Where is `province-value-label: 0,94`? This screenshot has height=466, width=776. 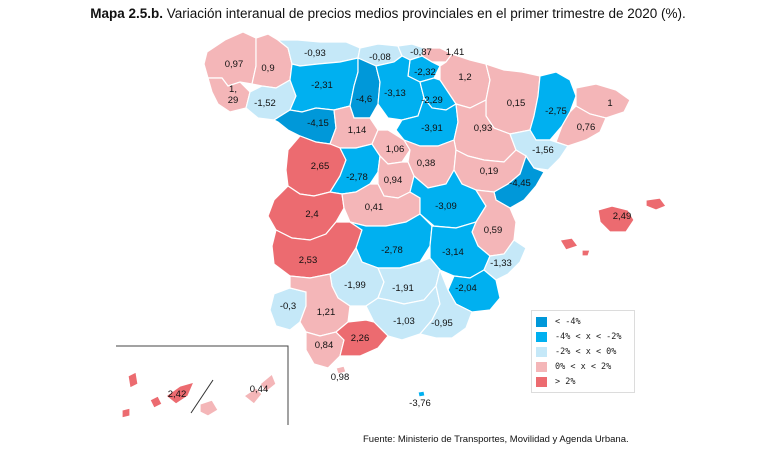 province-value-label: 0,94 is located at coordinates (393, 180).